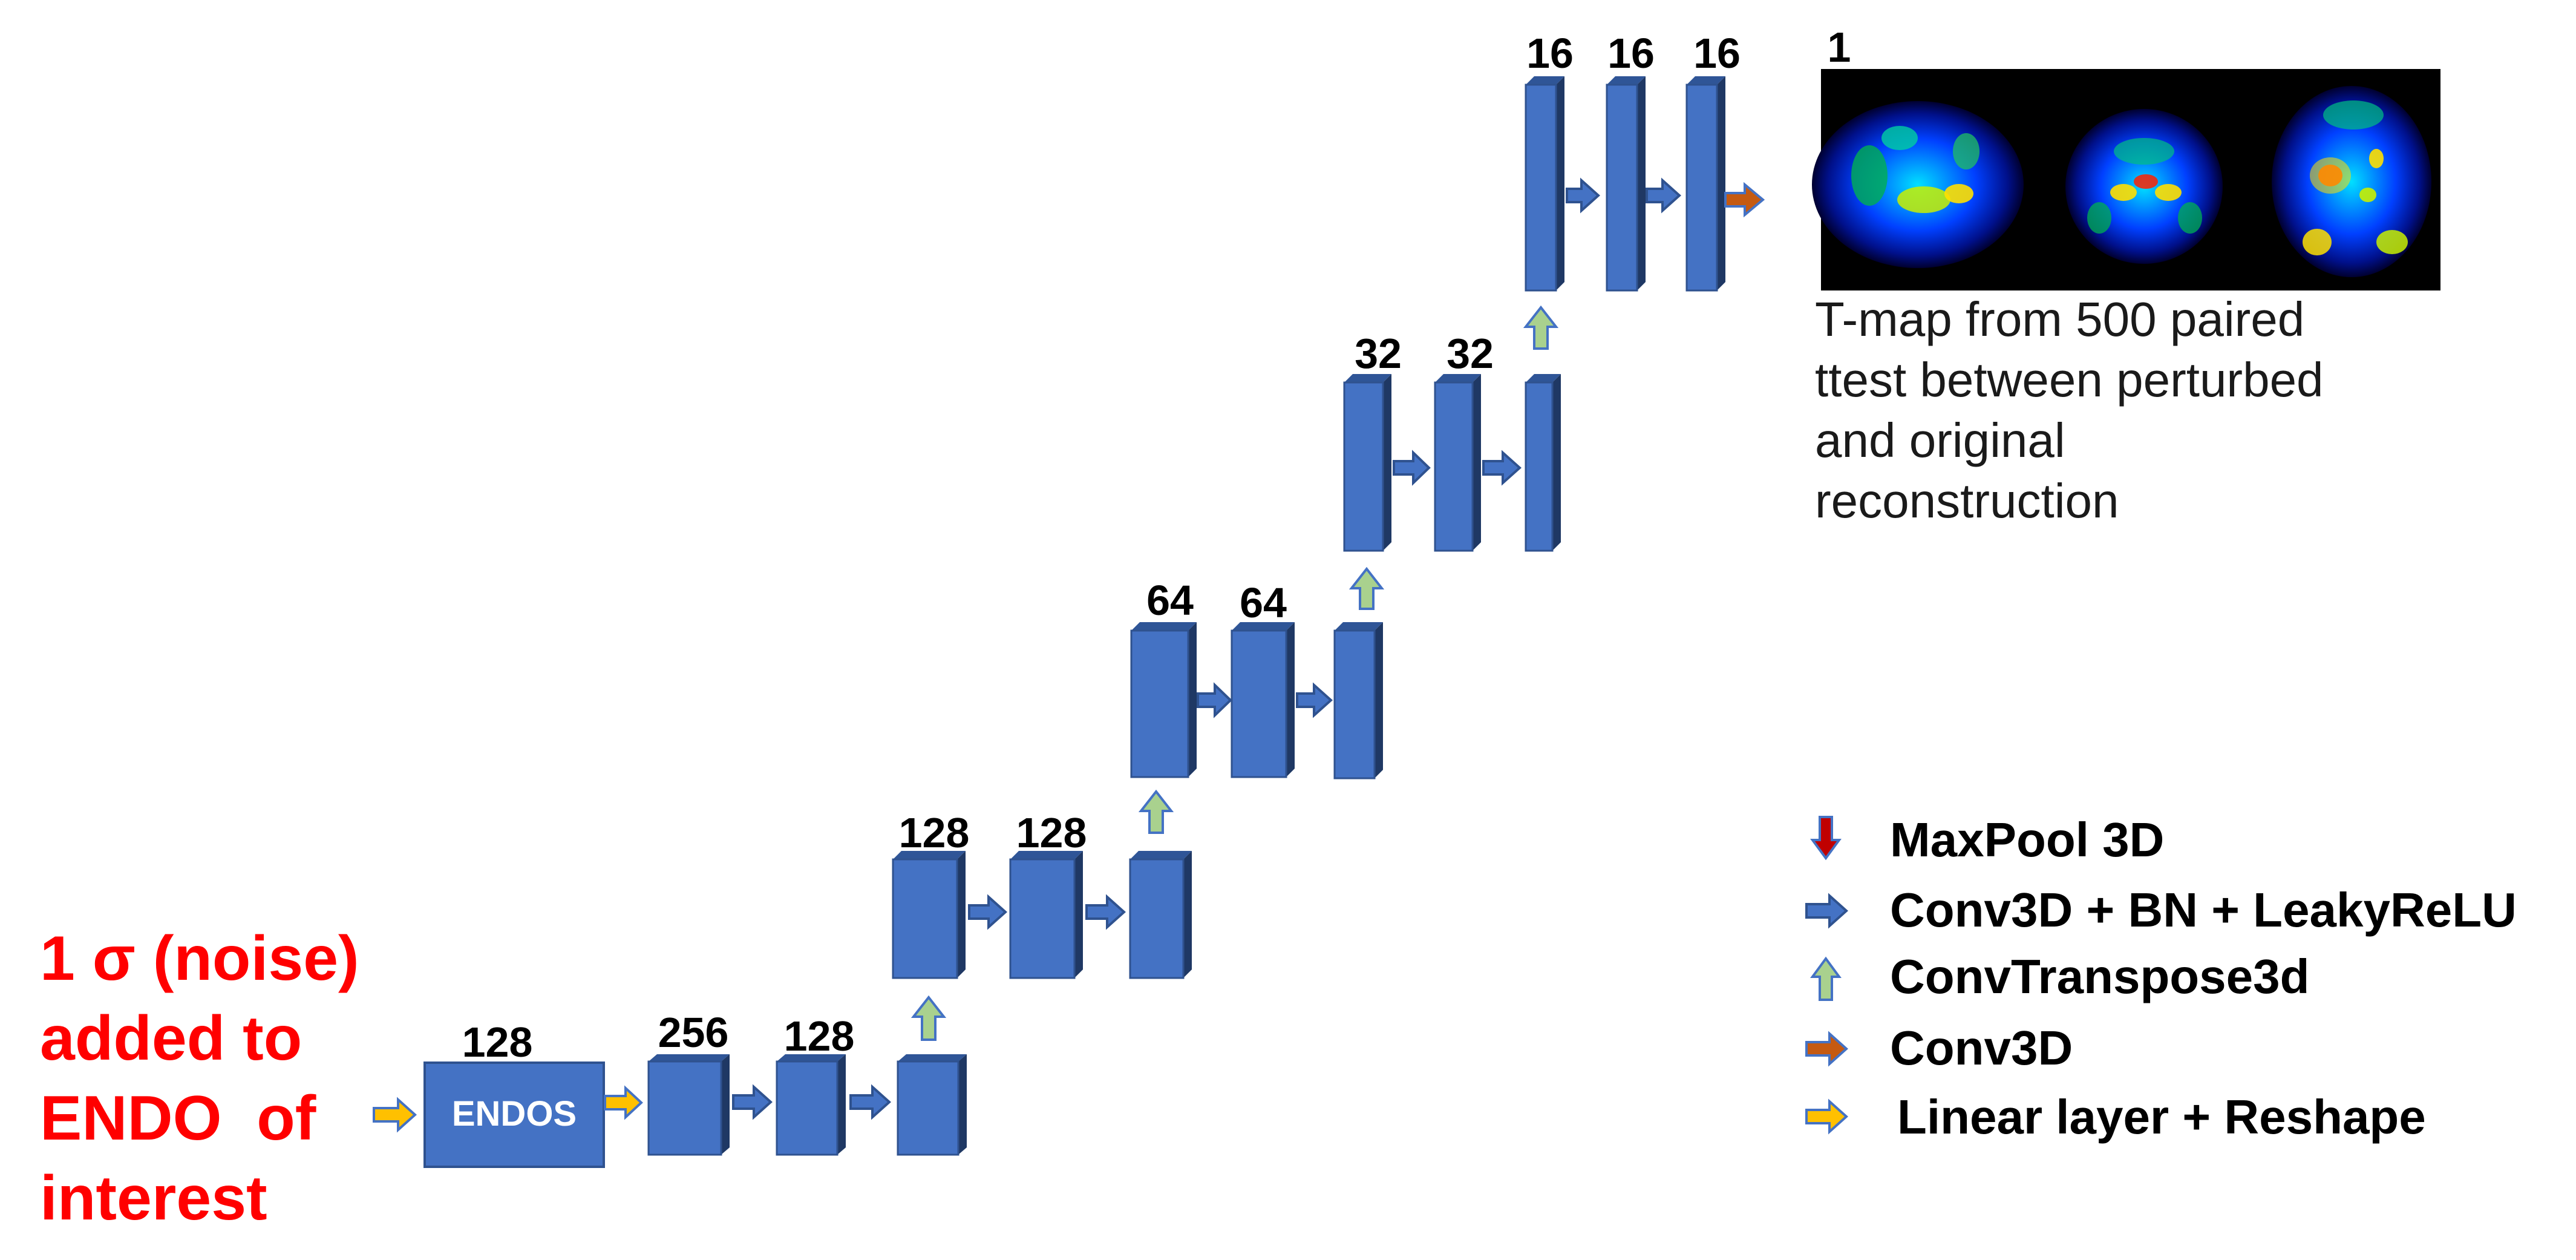  I want to click on feature-block-l4-a, so click(1544, 184).